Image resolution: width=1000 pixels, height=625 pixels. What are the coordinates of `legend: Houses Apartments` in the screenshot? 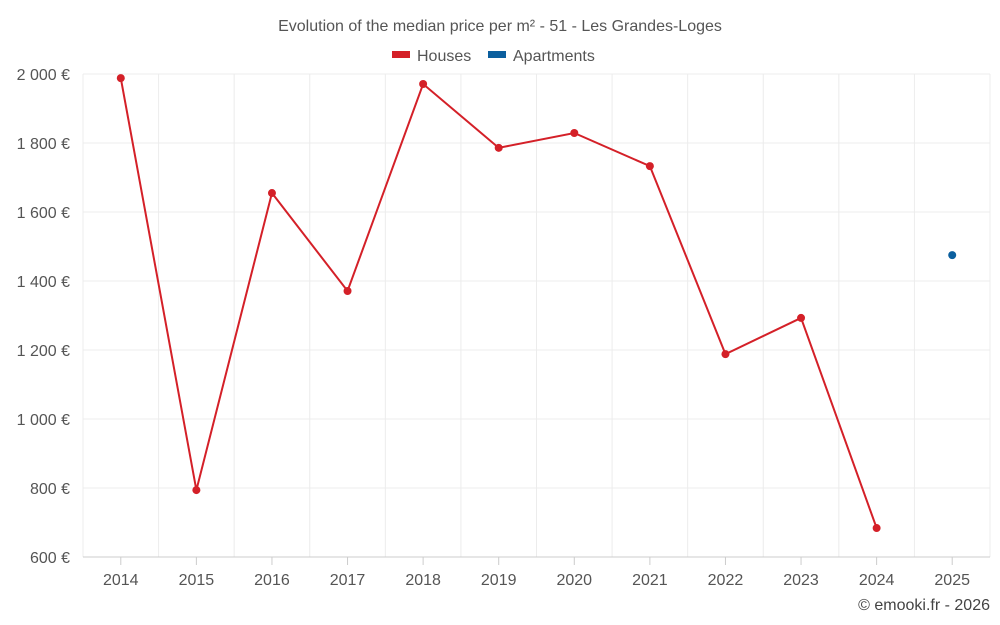 It's located at (493, 56).